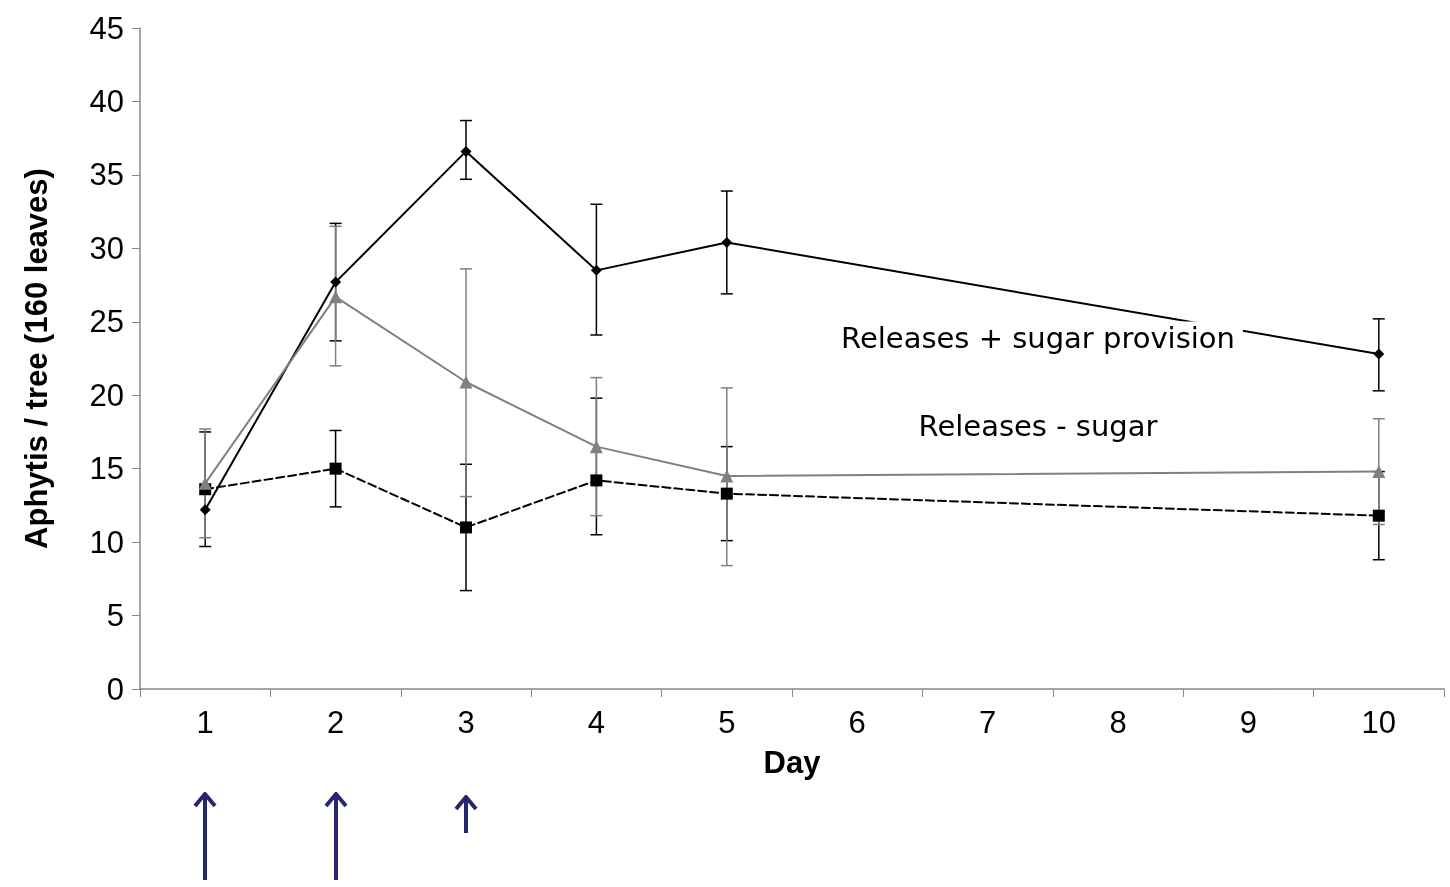  Describe the element at coordinates (106, 28) in the screenshot. I see `y-tick-label: 45` at that location.